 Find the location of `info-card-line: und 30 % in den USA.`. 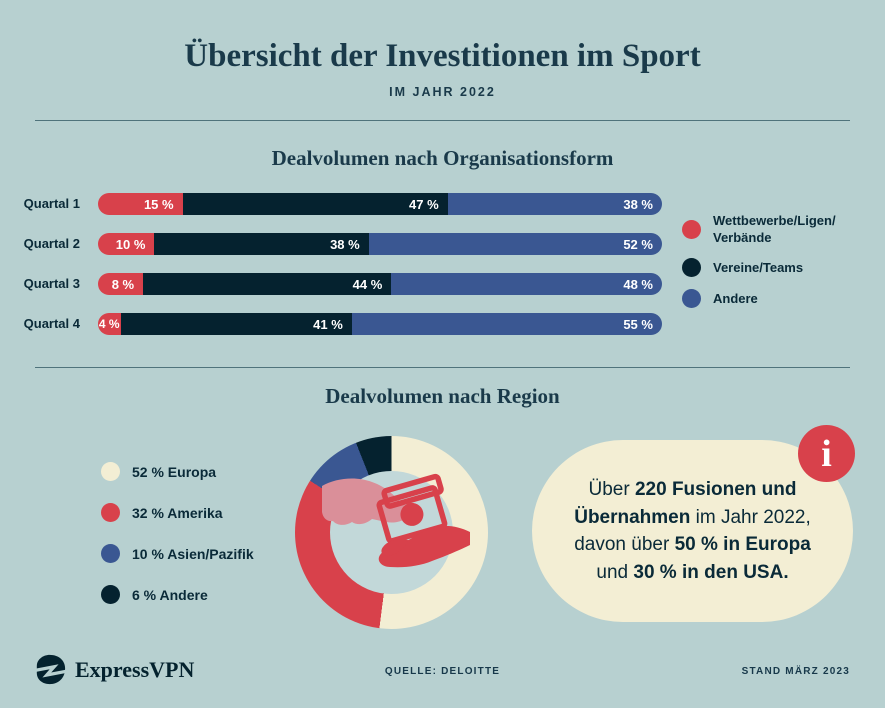

info-card-line: und 30 % in den USA. is located at coordinates (692, 573).